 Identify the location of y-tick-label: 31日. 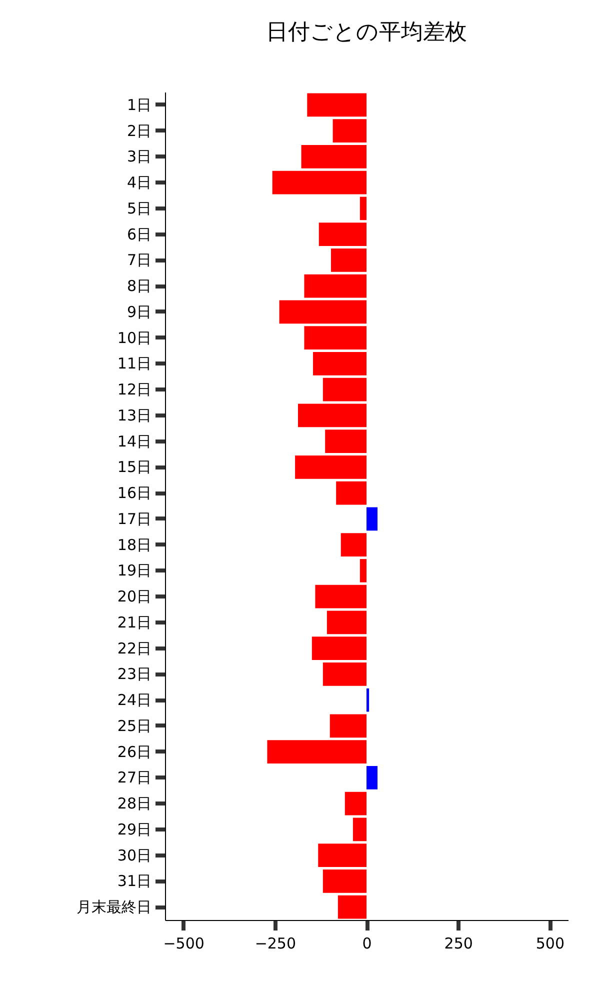
(134, 881).